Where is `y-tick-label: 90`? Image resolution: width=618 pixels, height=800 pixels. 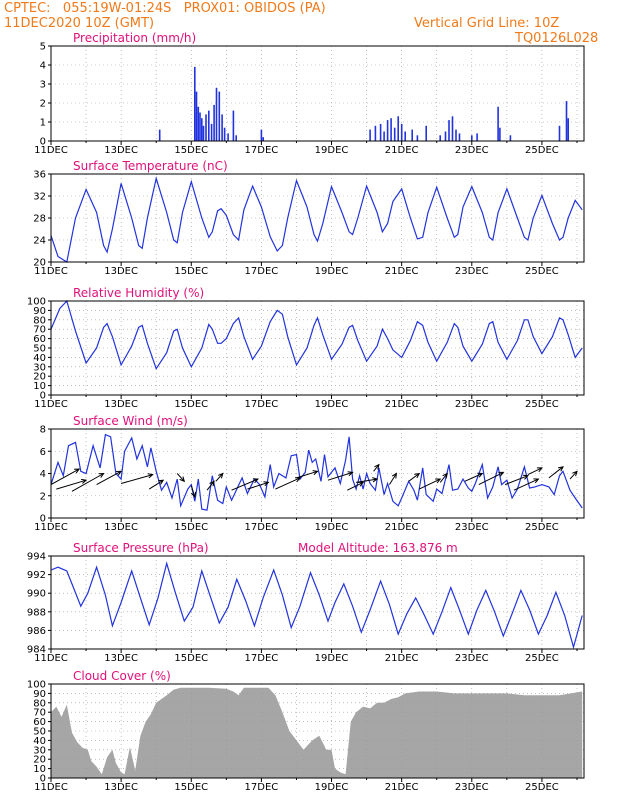
y-tick-label: 90 is located at coordinates (39, 311).